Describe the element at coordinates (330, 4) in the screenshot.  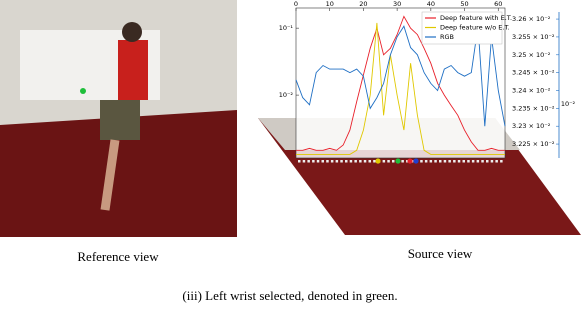
I see `x-tick-label: 10` at that location.